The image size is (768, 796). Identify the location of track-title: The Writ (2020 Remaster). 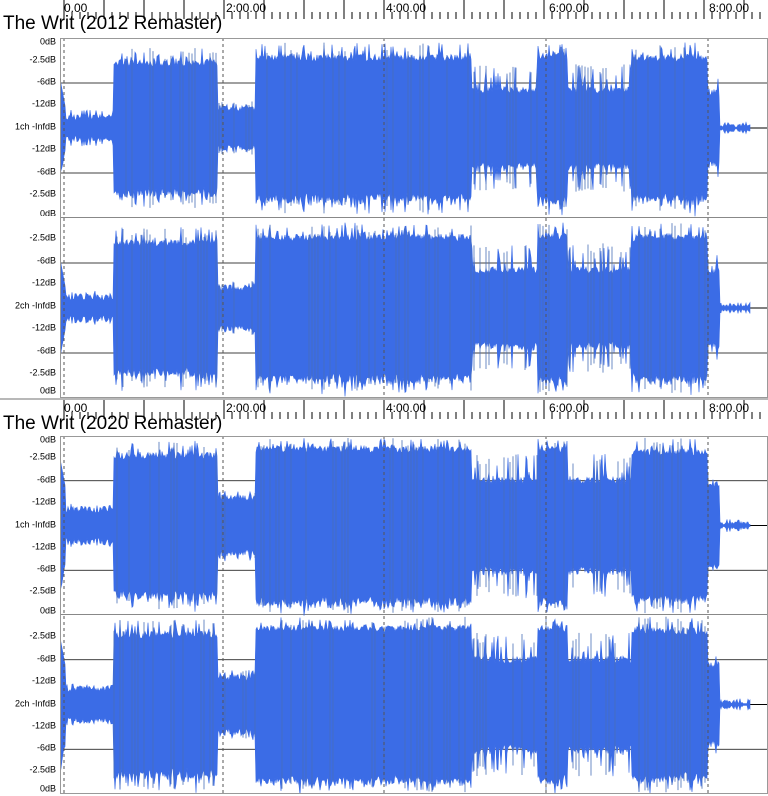
(113, 423).